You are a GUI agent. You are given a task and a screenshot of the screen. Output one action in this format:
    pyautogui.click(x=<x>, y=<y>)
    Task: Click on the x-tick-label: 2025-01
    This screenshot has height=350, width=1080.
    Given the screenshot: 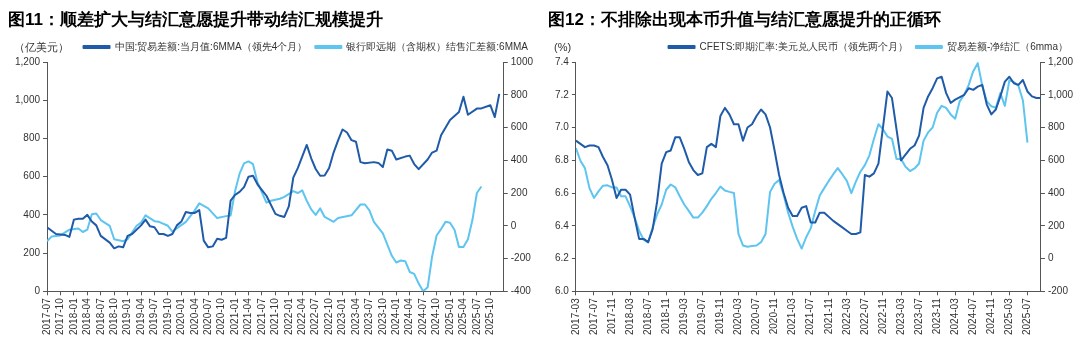 What is the action you would take?
    pyautogui.click(x=449, y=316)
    